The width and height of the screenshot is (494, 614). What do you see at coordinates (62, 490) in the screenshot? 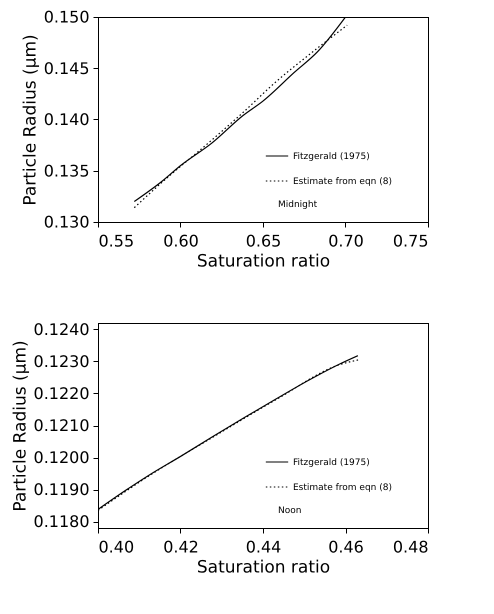
I see `y-tick-label: 0.1190` at bounding box center [62, 490].